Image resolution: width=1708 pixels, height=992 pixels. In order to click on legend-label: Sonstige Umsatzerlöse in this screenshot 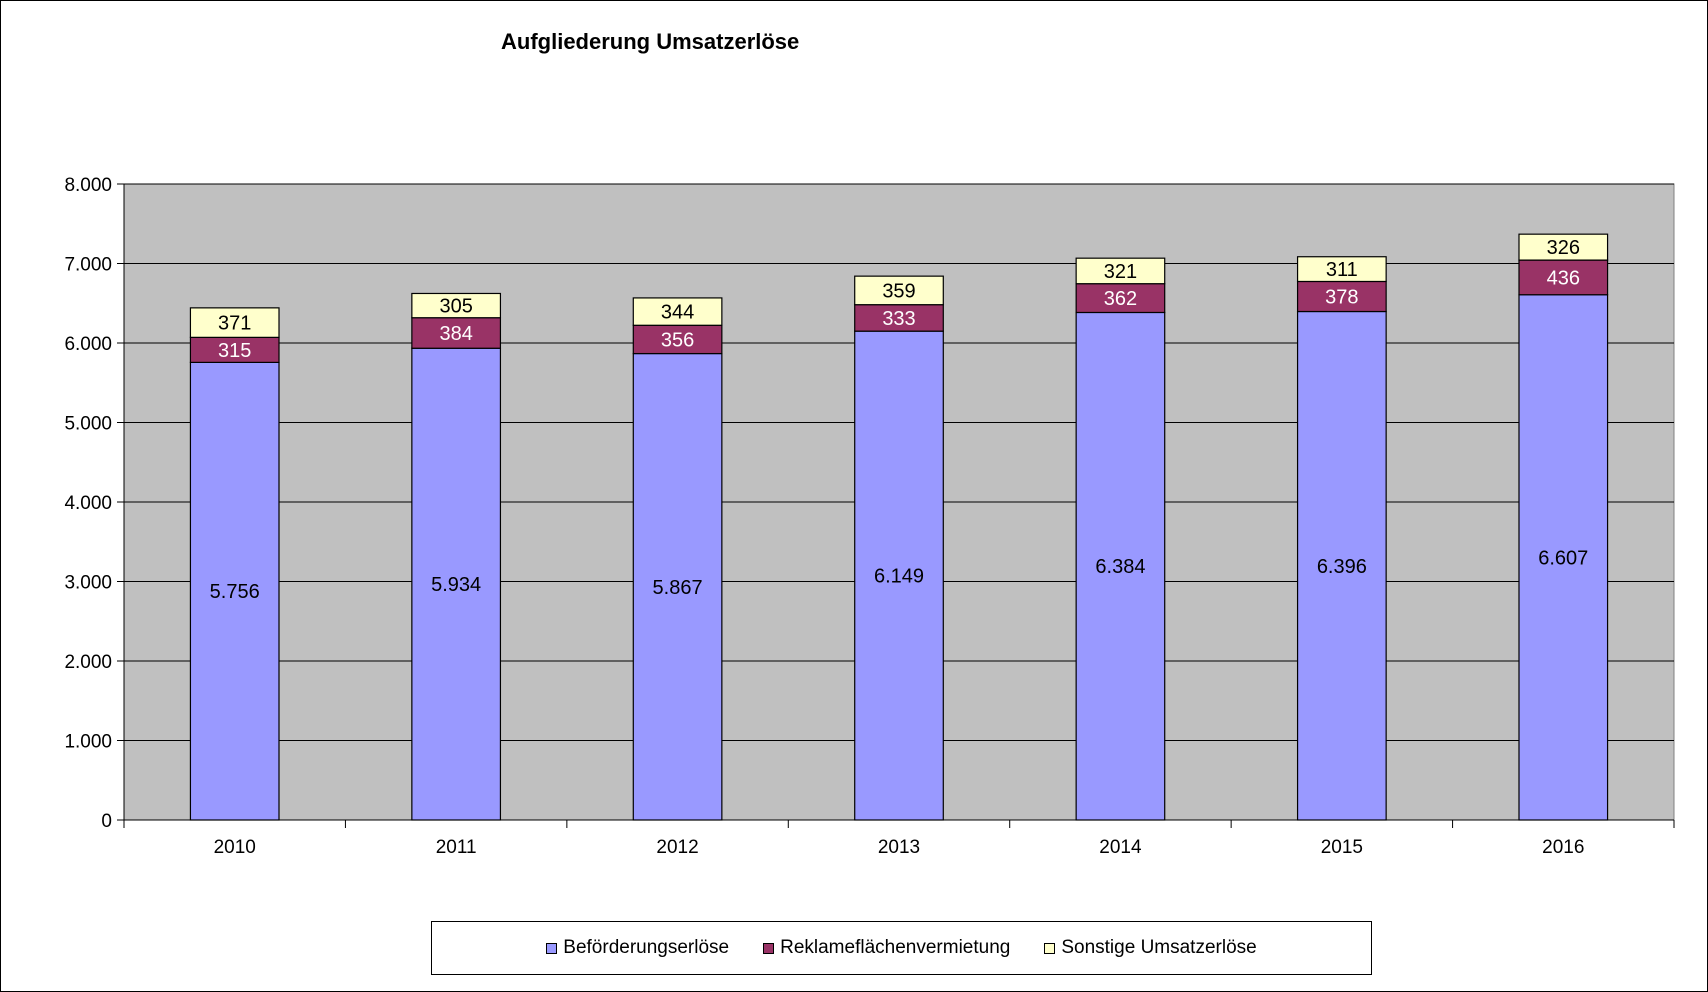, I will do `click(1159, 947)`.